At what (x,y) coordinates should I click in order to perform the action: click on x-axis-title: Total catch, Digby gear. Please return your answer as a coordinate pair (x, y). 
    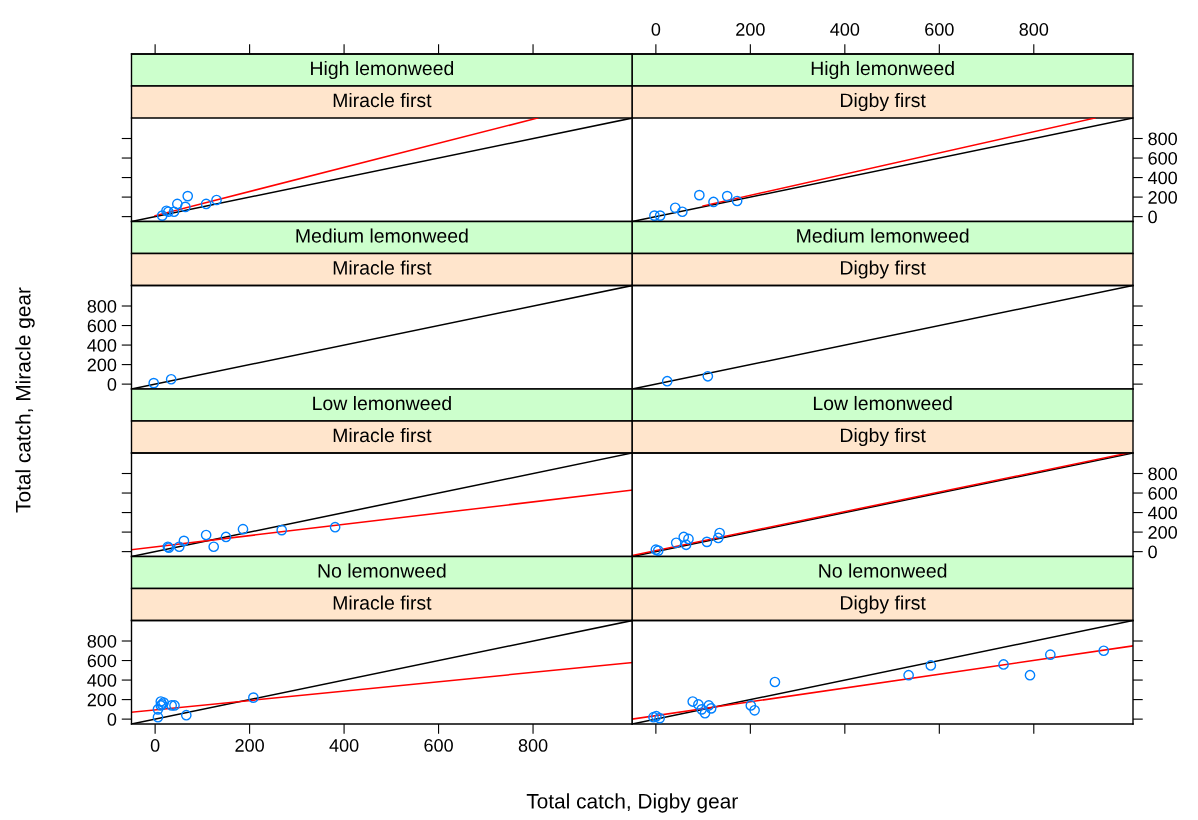
    Looking at the image, I should click on (632, 803).